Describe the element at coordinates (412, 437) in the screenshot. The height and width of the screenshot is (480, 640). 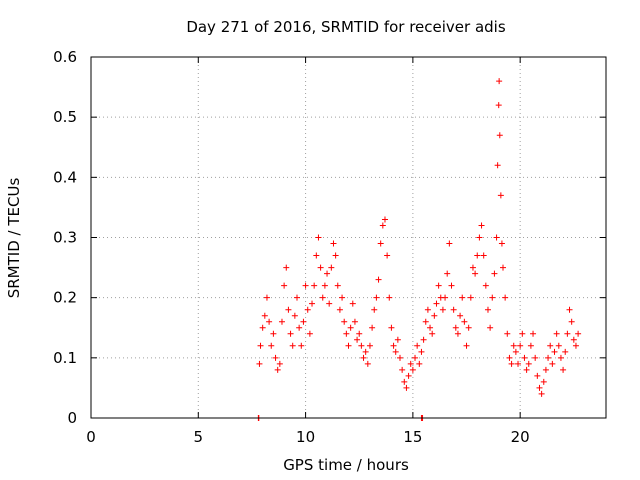
I see `x-tick-label: 15` at that location.